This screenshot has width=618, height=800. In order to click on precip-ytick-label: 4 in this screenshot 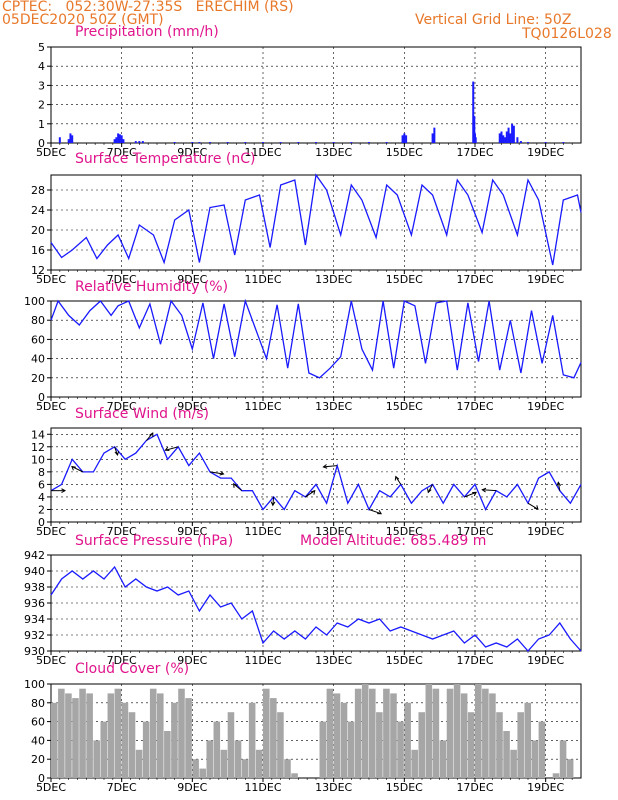, I will do `click(41, 66)`.